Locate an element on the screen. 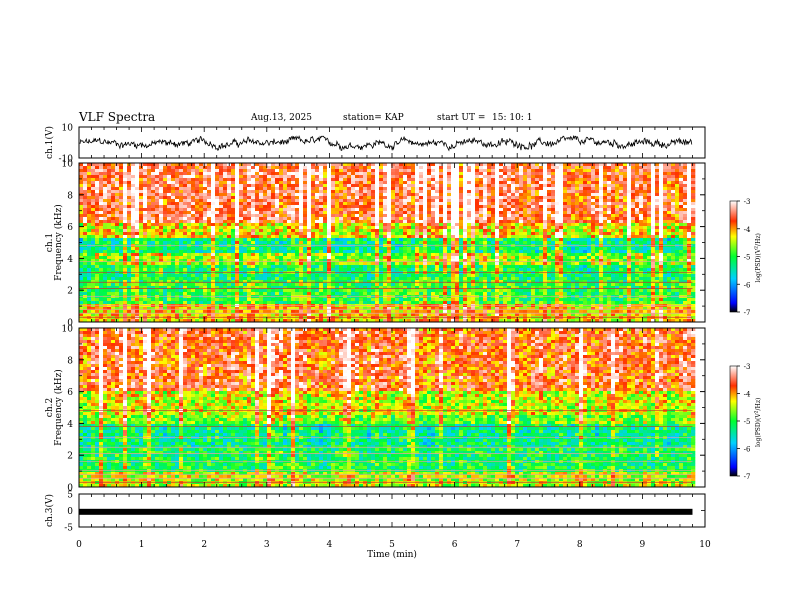  ch1-colorbar is located at coordinates (733, 256).